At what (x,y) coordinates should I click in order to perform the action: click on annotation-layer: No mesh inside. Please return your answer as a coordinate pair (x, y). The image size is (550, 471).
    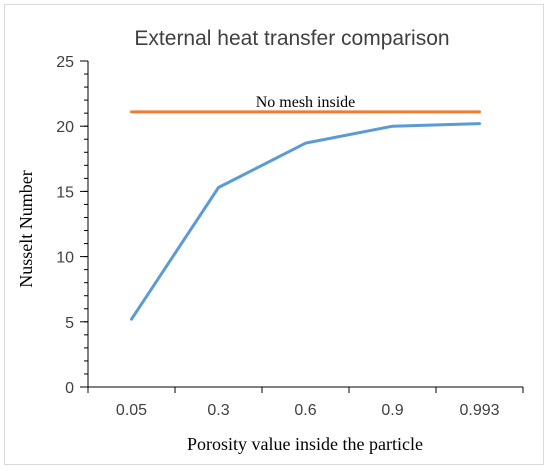
    Looking at the image, I should click on (306, 102).